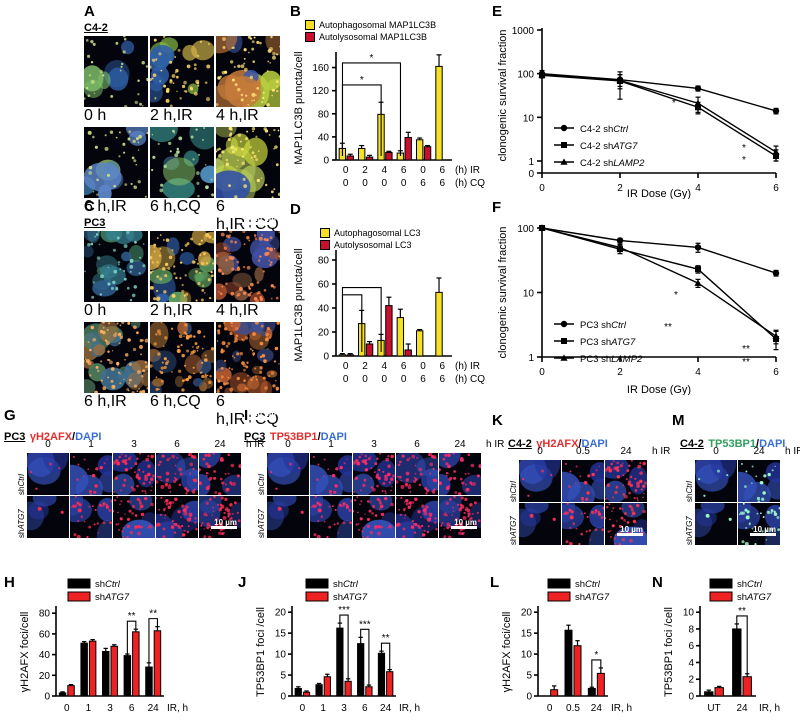  I want to click on legend-label-autophagosomal: Autophagosomal MAP1LC3B, so click(378, 24).